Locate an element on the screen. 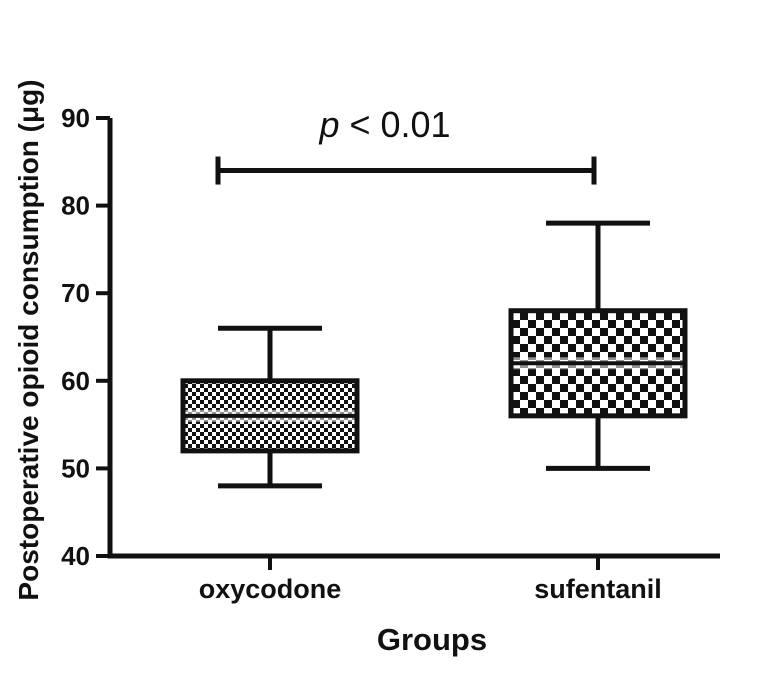  y-tick-label: 50 is located at coordinates (75, 468).